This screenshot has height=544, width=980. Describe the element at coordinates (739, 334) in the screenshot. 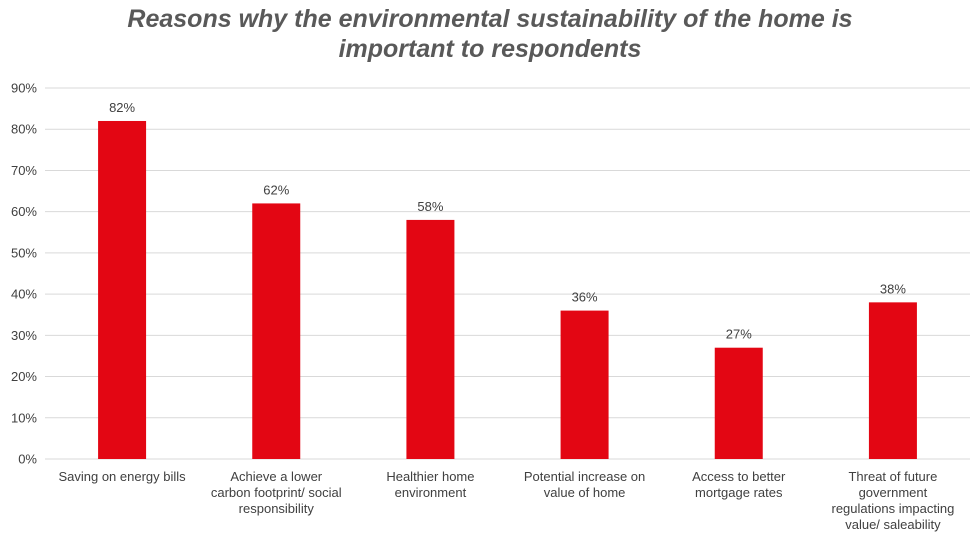

I see `data-label: 27%` at that location.